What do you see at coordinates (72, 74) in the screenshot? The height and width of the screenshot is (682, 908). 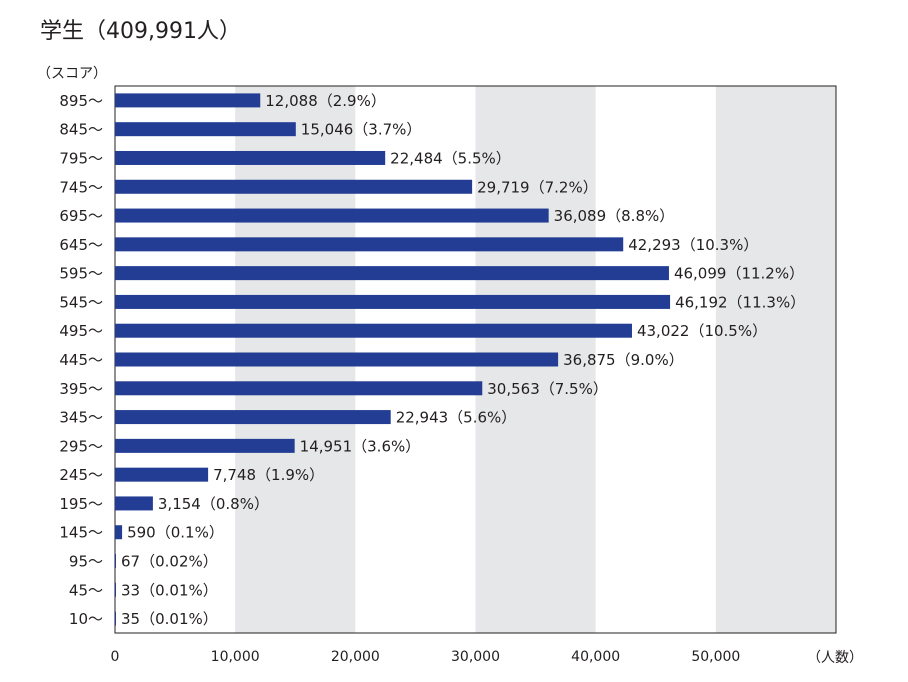 I see `y-axis-label: （スコア）` at bounding box center [72, 74].